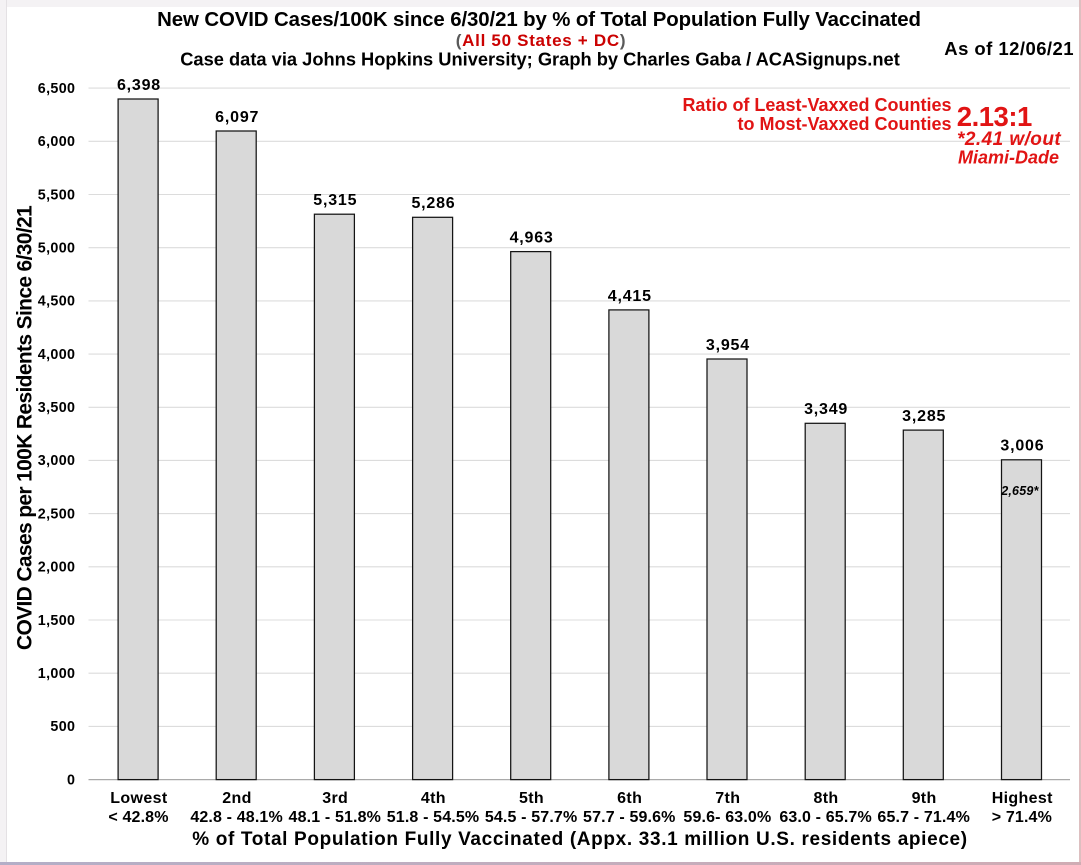 The width and height of the screenshot is (1081, 865). I want to click on svg-text: 59.6- 63.0%, so click(727, 817).